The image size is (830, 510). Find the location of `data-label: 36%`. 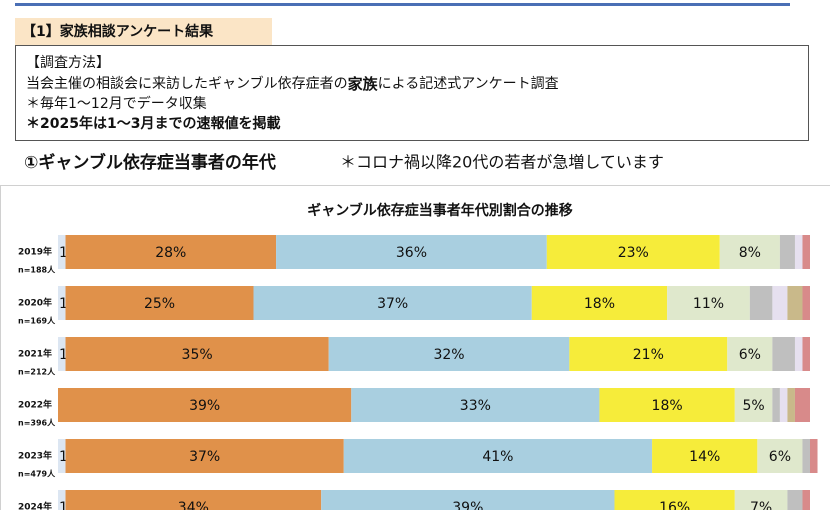

data-label: 36% is located at coordinates (411, 253).